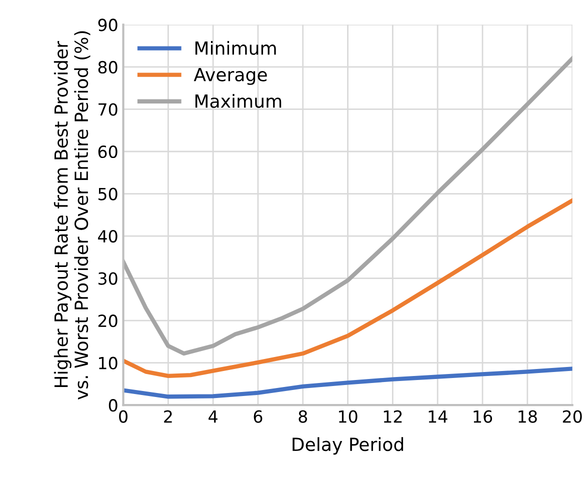 Image resolution: width=587 pixels, height=494 pixels. Describe the element at coordinates (348, 446) in the screenshot. I see `x-axis-title: Delay Period` at that location.